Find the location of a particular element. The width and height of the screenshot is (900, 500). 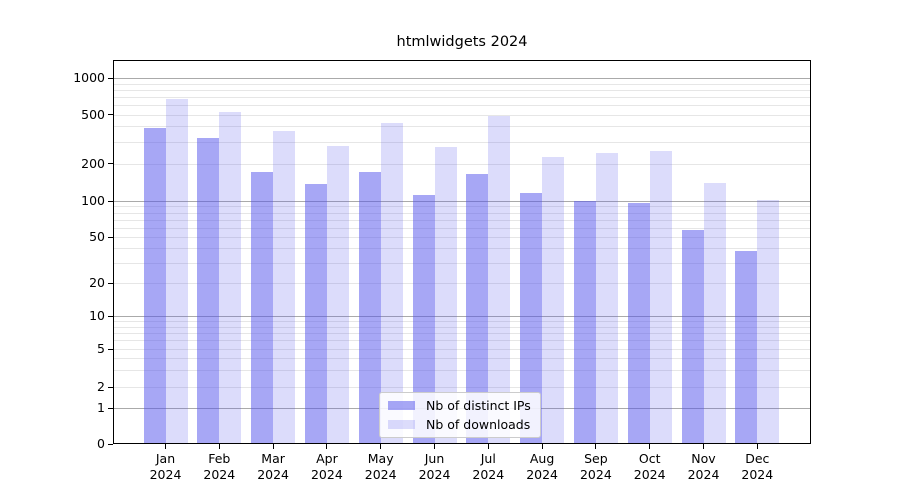

x-tick-label-jan: Jan 2024 is located at coordinates (166, 466).